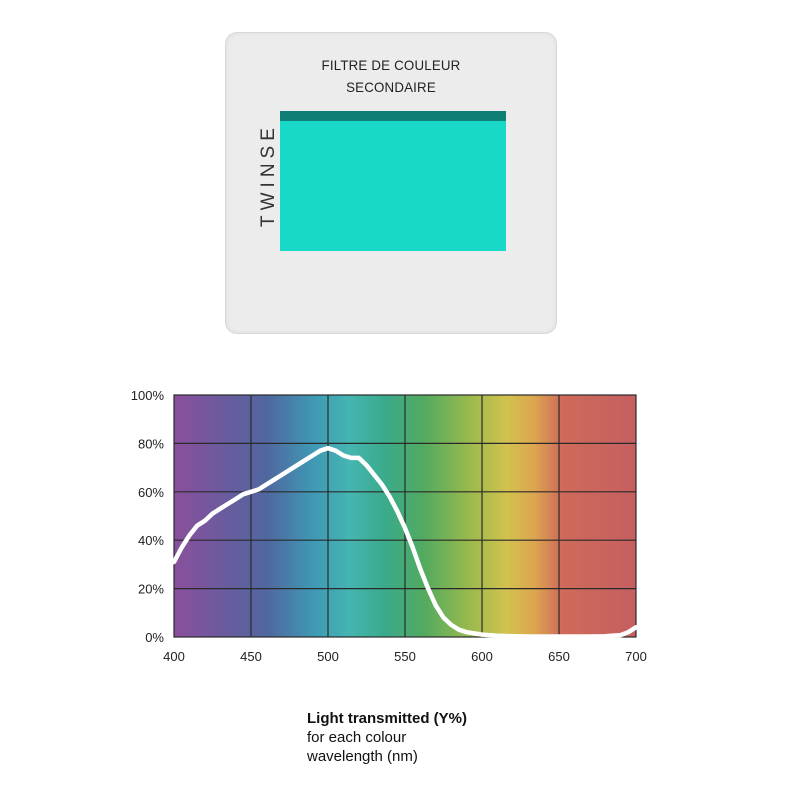  Describe the element at coordinates (387, 718) in the screenshot. I see `caption-title: Light transmitted (Y%)` at that location.